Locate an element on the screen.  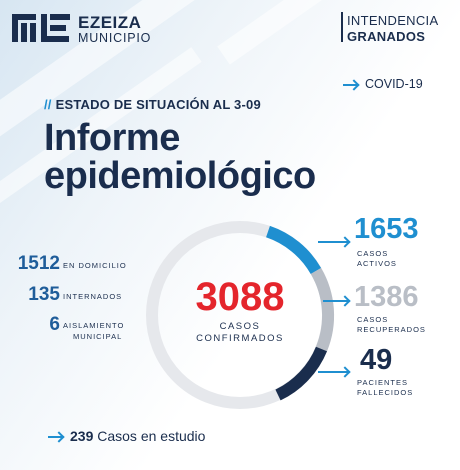
brand-name: EZEIZA is located at coordinates (110, 22).